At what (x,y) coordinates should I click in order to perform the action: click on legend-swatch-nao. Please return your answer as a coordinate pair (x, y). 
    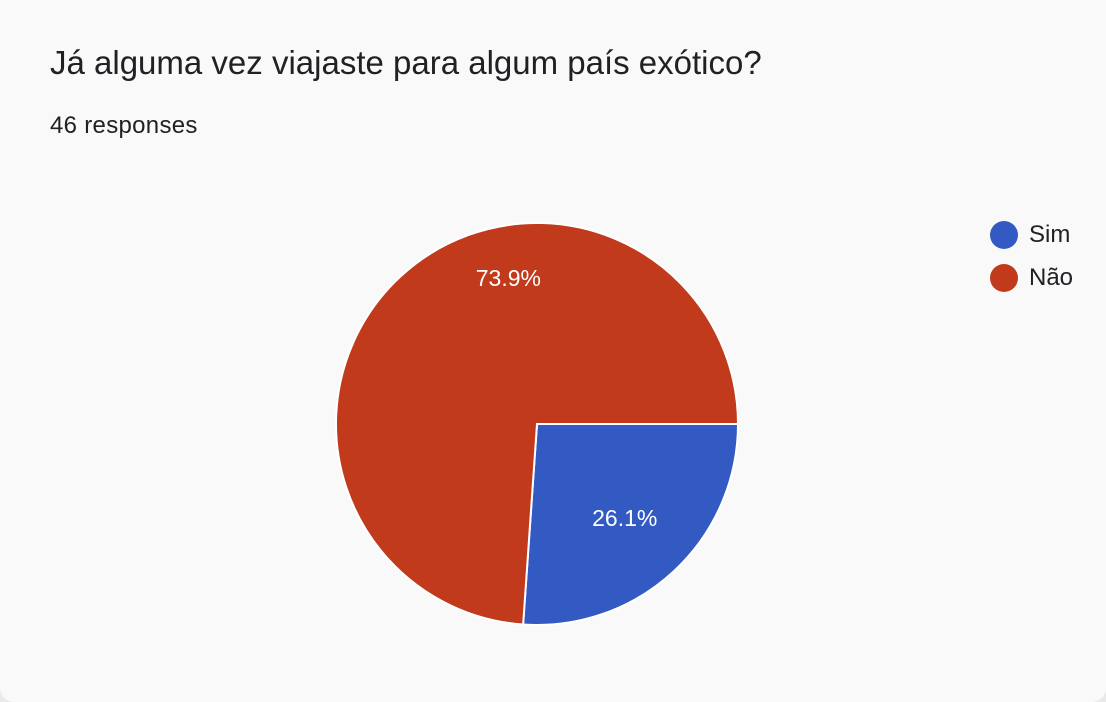
    Looking at the image, I should click on (1004, 278).